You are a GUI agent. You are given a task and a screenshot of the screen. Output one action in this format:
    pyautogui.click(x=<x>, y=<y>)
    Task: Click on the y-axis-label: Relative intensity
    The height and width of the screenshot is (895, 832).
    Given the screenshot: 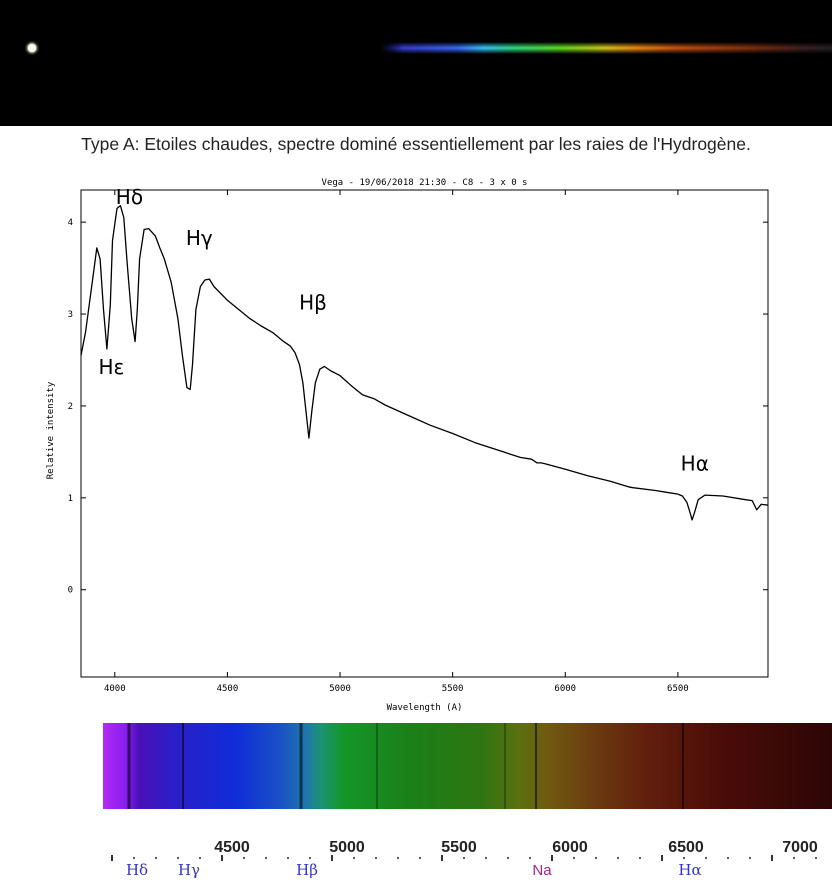 What is the action you would take?
    pyautogui.click(x=51, y=430)
    